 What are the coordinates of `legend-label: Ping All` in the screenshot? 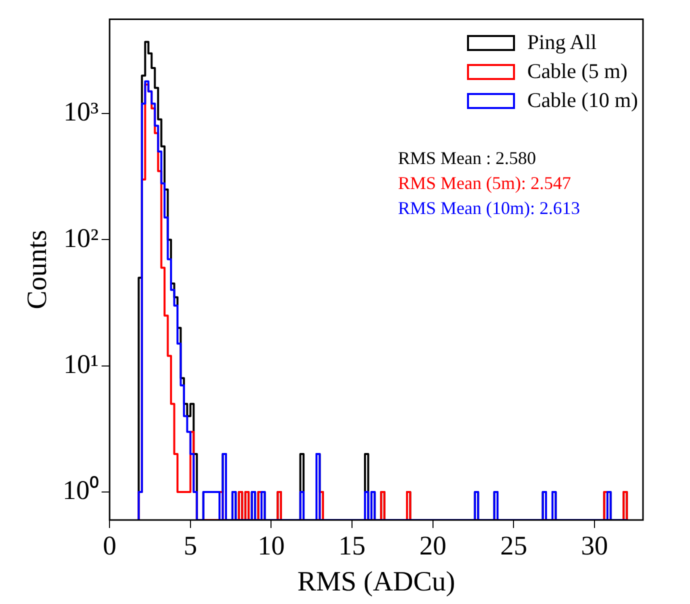 It's located at (562, 42).